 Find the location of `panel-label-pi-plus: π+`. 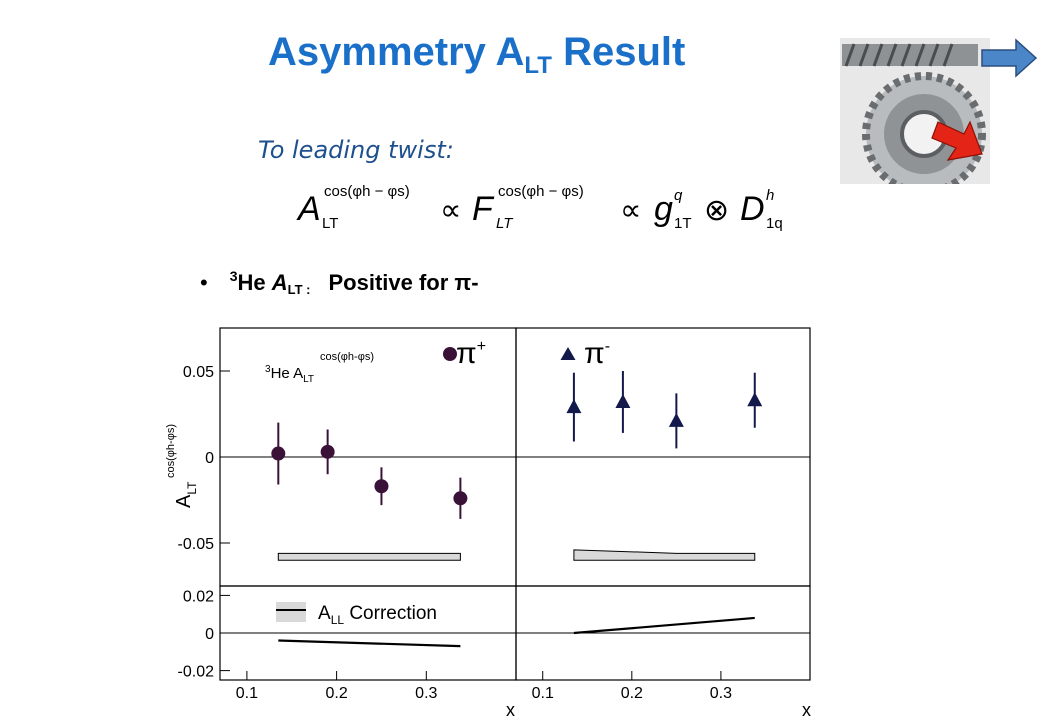

panel-label-pi-plus: π+ is located at coordinates (471, 353).